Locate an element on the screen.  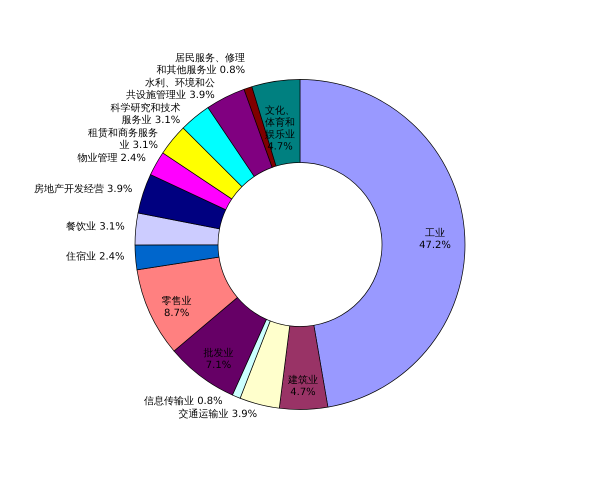
slice-label: 住宿业 2.4% is located at coordinates (95, 256).